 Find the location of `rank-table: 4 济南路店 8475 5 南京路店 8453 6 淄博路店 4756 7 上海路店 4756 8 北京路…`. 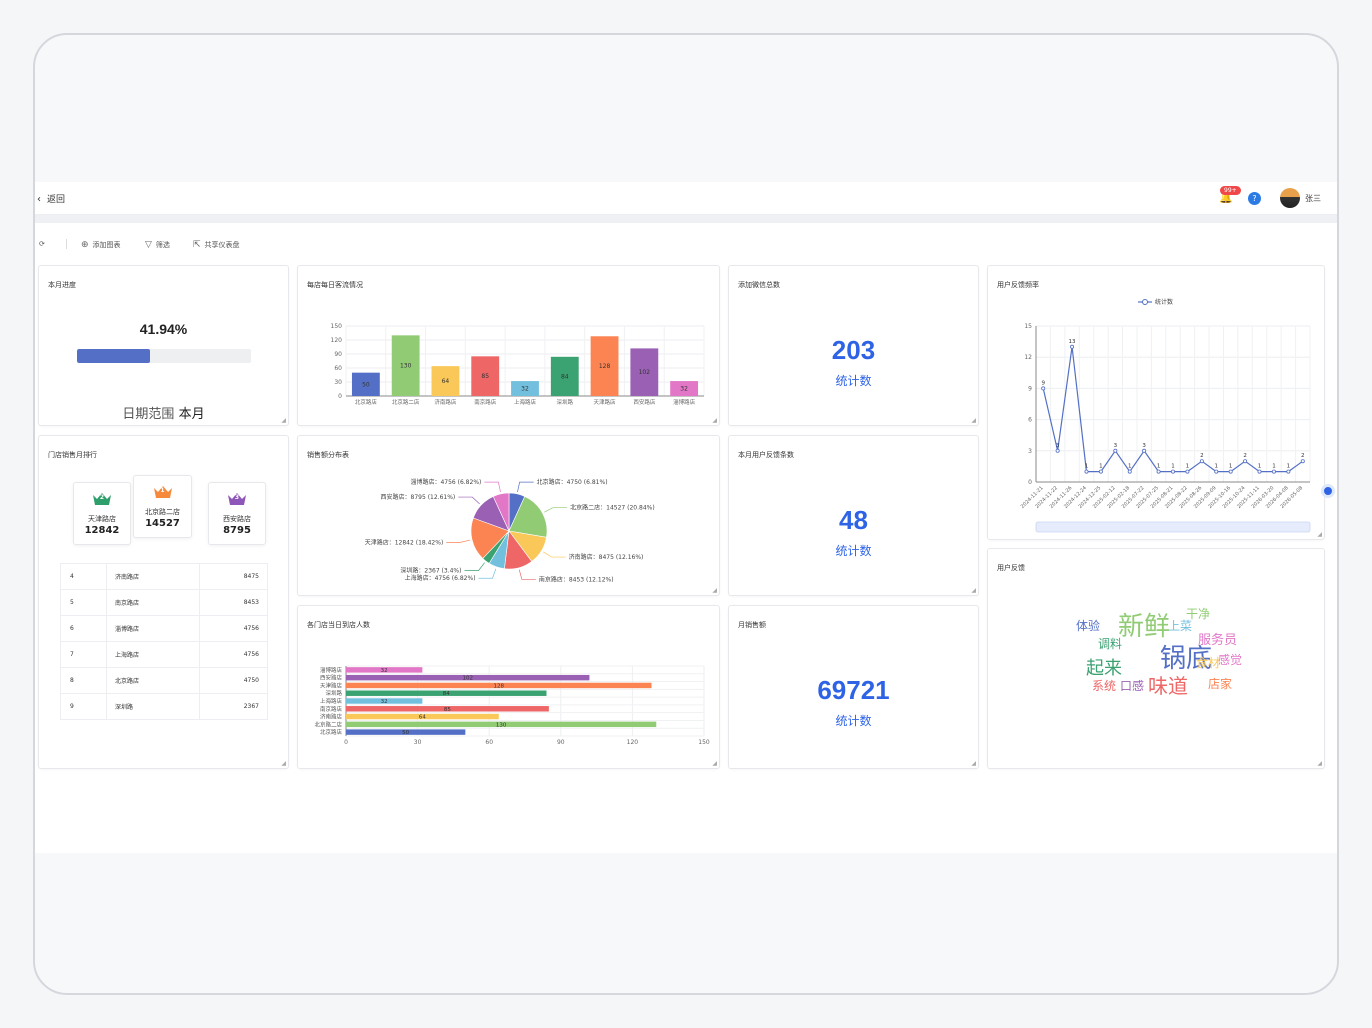

rank-table: 4 济南路店 8475 5 南京路店 8453 6 淄博路店 4756 7 上海路店 4756 8 北京路… is located at coordinates (164, 641).